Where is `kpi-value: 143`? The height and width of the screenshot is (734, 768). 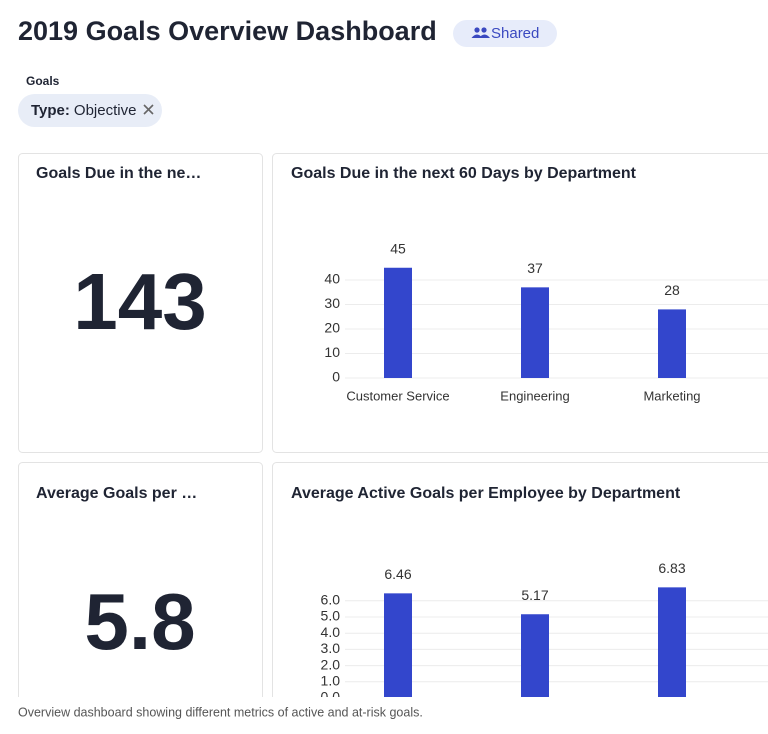 kpi-value: 143 is located at coordinates (139, 301).